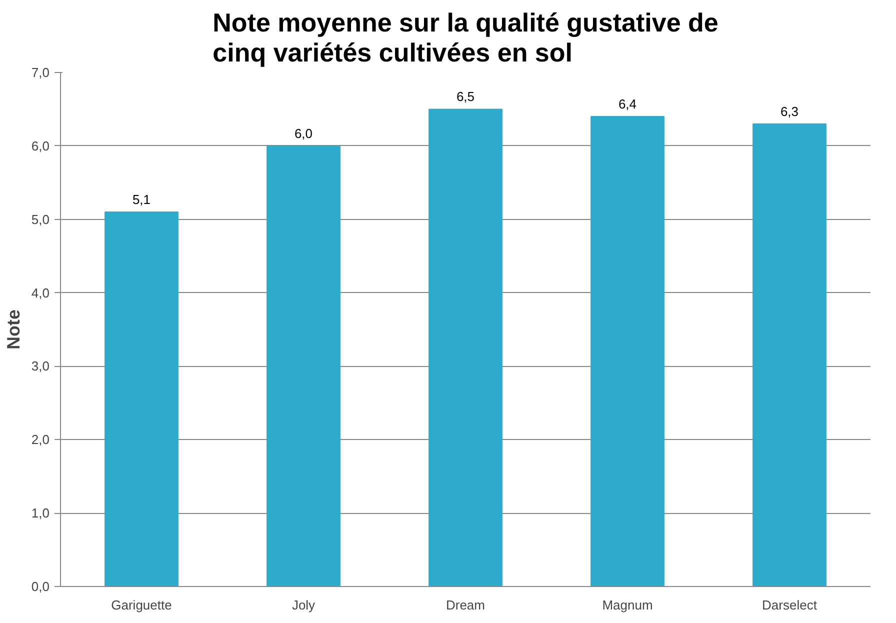 The height and width of the screenshot is (623, 896). Describe the element at coordinates (40, 292) in the screenshot. I see `y-tick-label: 4,0` at that location.